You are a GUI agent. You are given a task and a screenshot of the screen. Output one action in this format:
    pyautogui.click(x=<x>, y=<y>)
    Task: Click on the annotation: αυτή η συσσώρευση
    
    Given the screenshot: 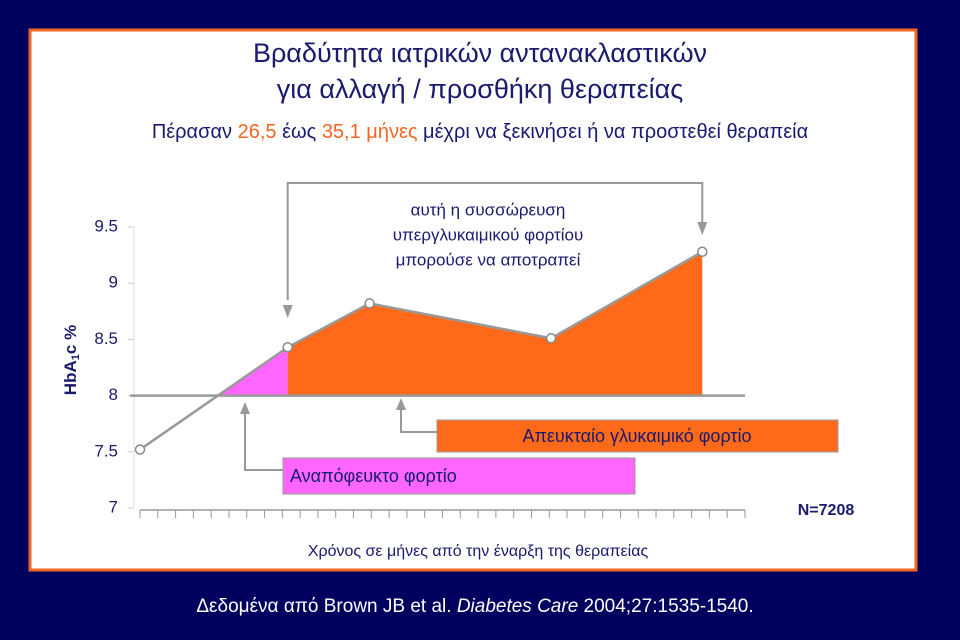 What is the action you would take?
    pyautogui.click(x=488, y=209)
    